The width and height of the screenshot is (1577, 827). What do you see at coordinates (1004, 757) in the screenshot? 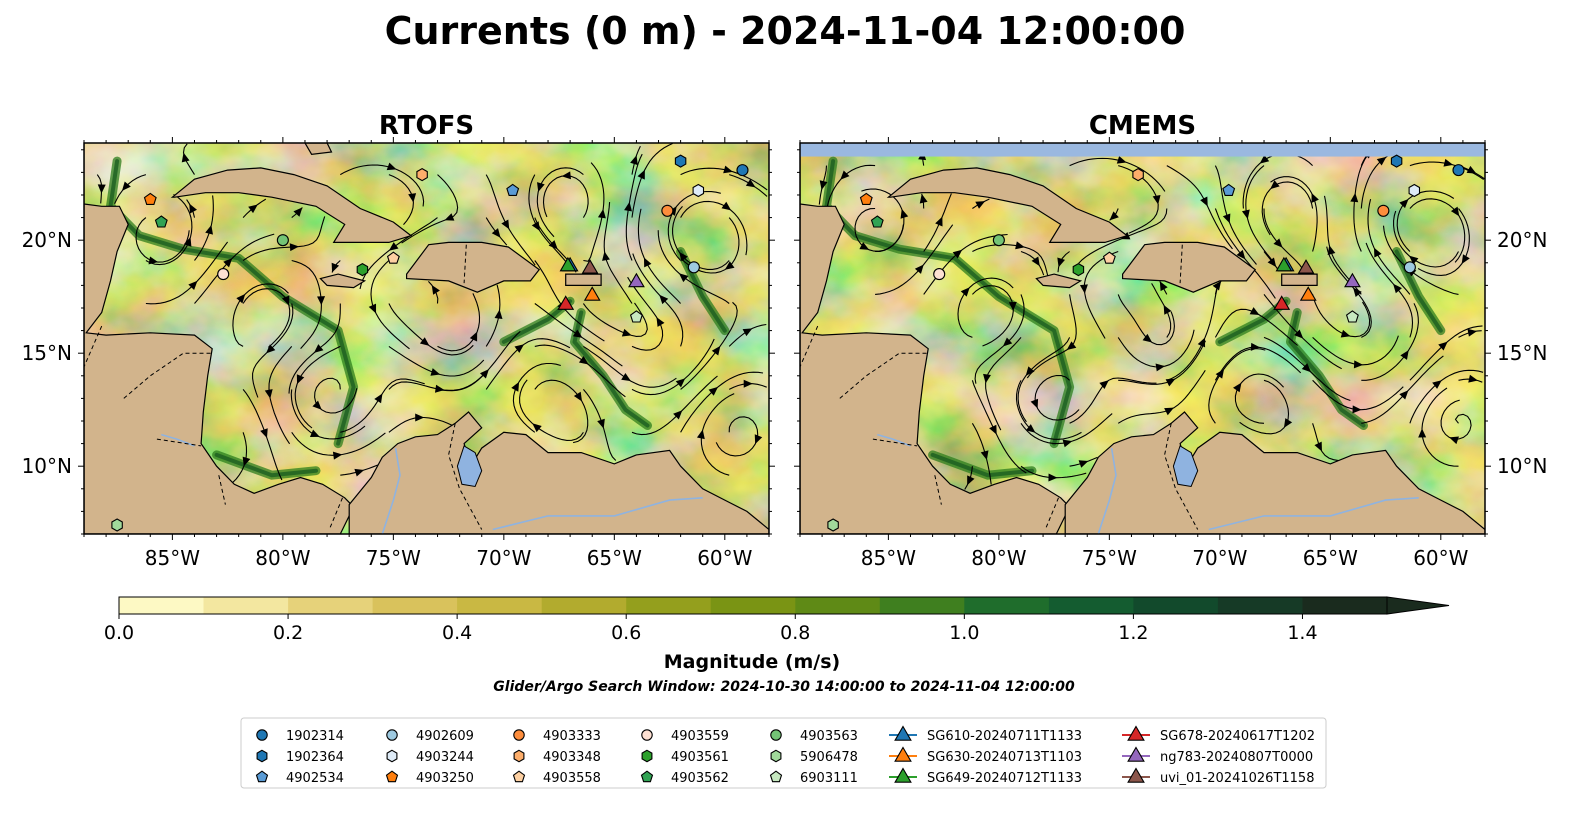
I see `legend-label: SG630-20240713T1103` at bounding box center [1004, 757].